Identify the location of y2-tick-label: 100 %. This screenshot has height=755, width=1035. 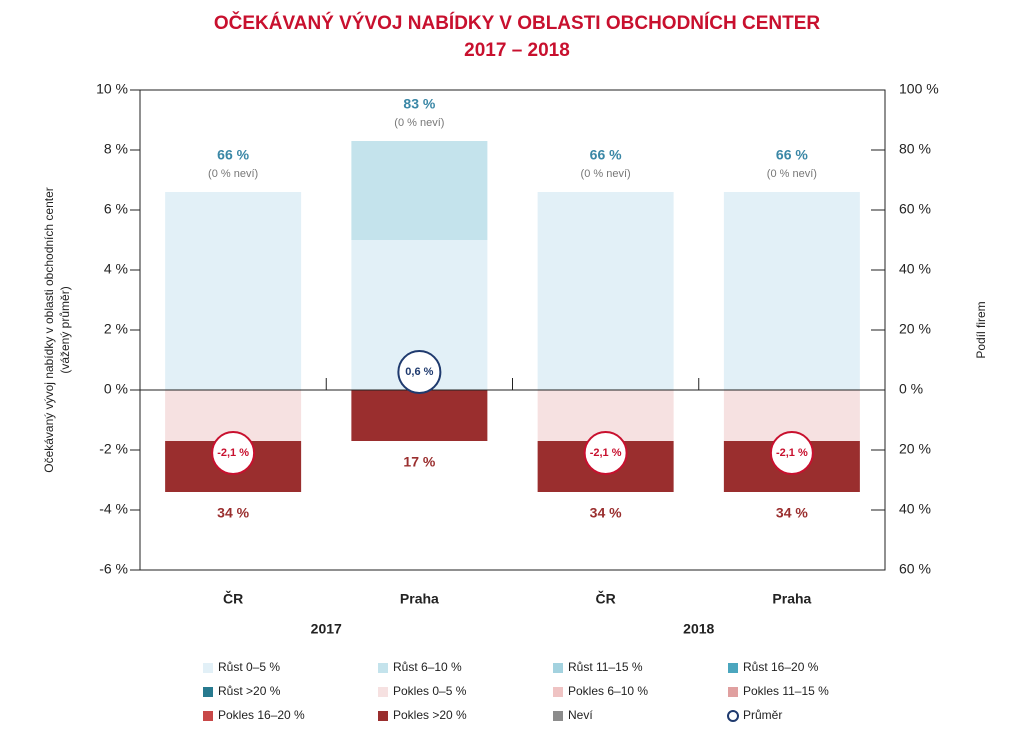
(919, 89).